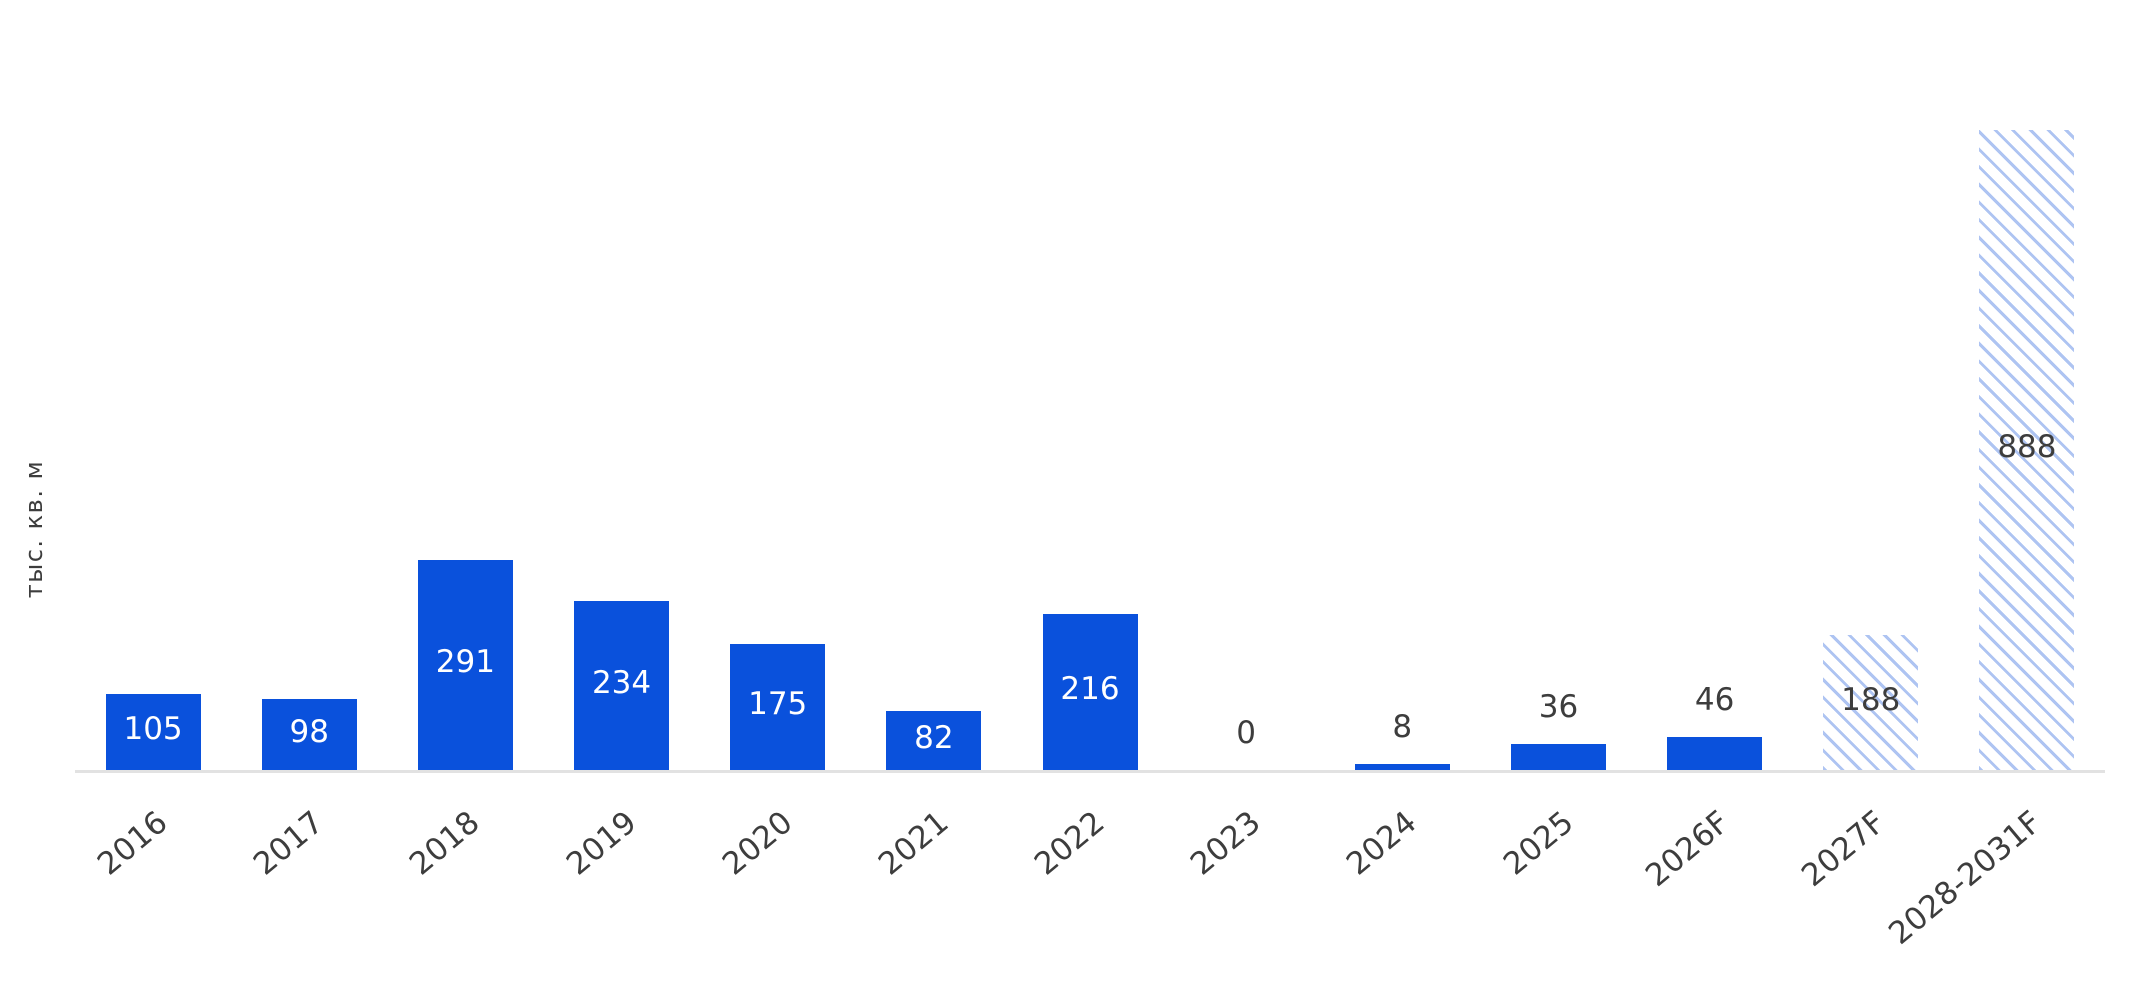 This screenshot has height=993, width=2134. What do you see at coordinates (1715, 753) in the screenshot?
I see `bar-2026F` at bounding box center [1715, 753].